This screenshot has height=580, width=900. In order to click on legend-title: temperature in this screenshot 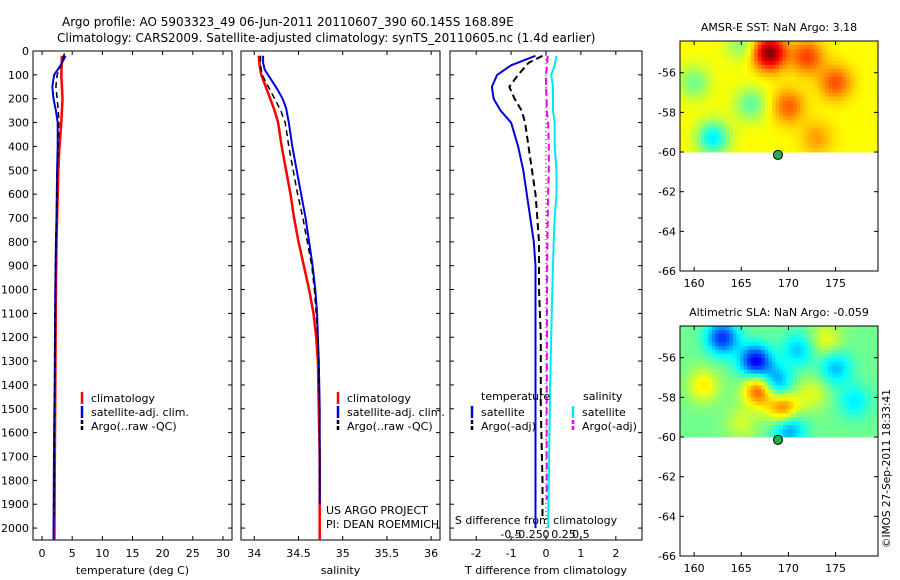, I will do `click(515, 396)`.